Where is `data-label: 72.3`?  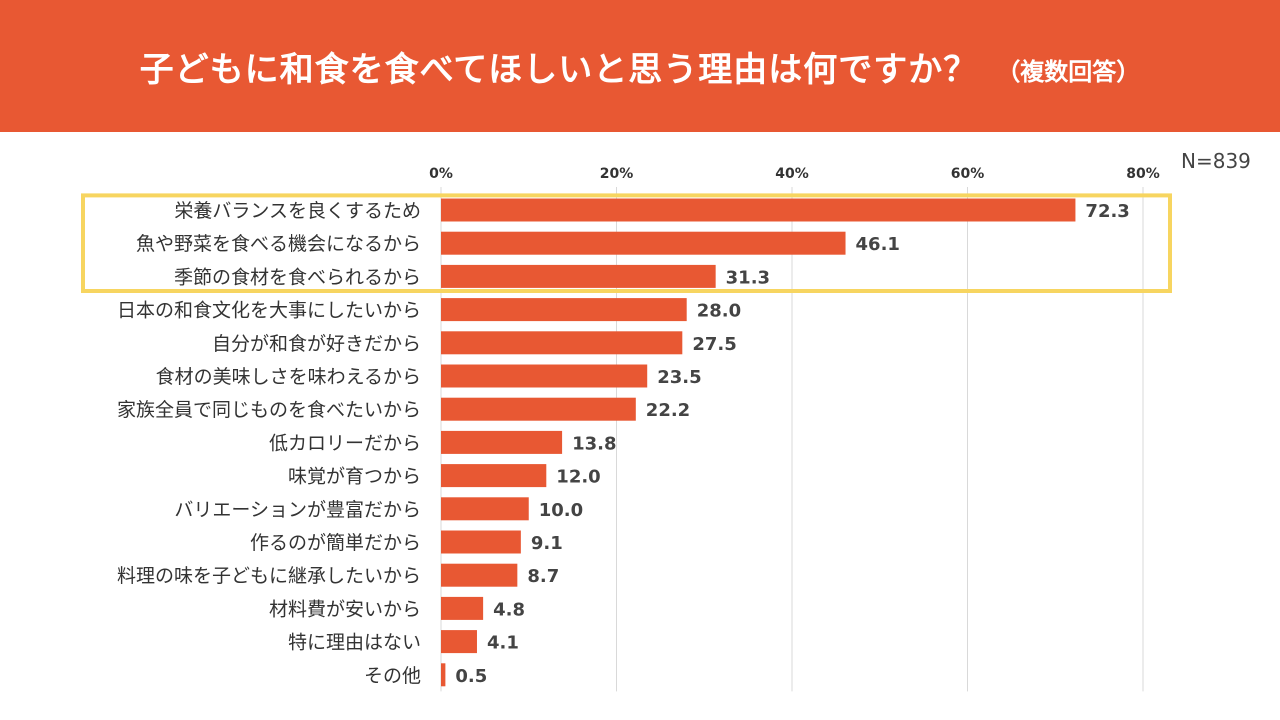
data-label: 72.3 is located at coordinates (1107, 211).